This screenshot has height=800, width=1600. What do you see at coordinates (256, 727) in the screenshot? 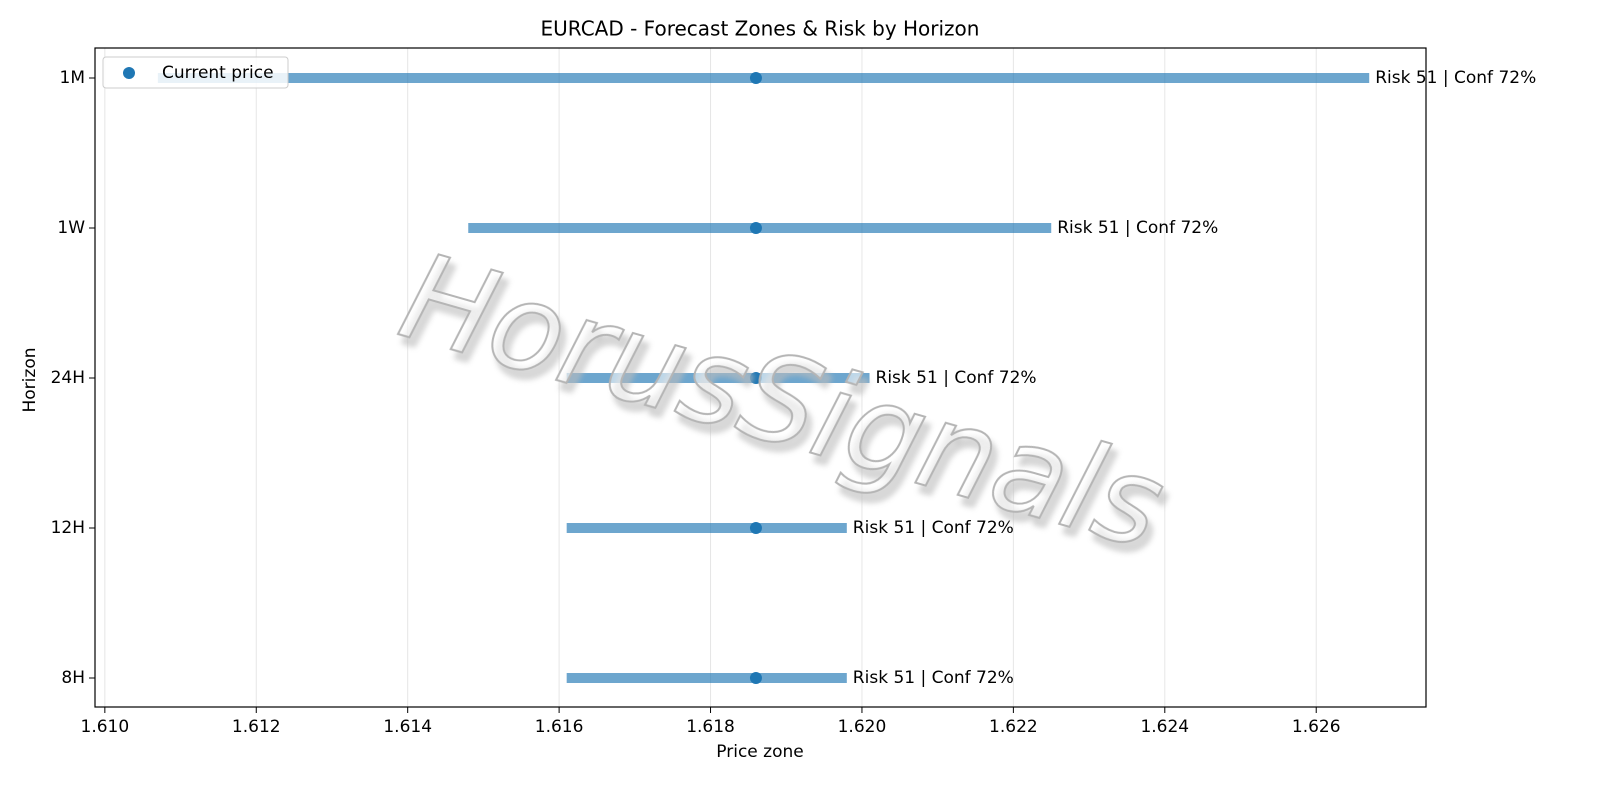
I see `x-tick-label: 1.612` at bounding box center [256, 727].